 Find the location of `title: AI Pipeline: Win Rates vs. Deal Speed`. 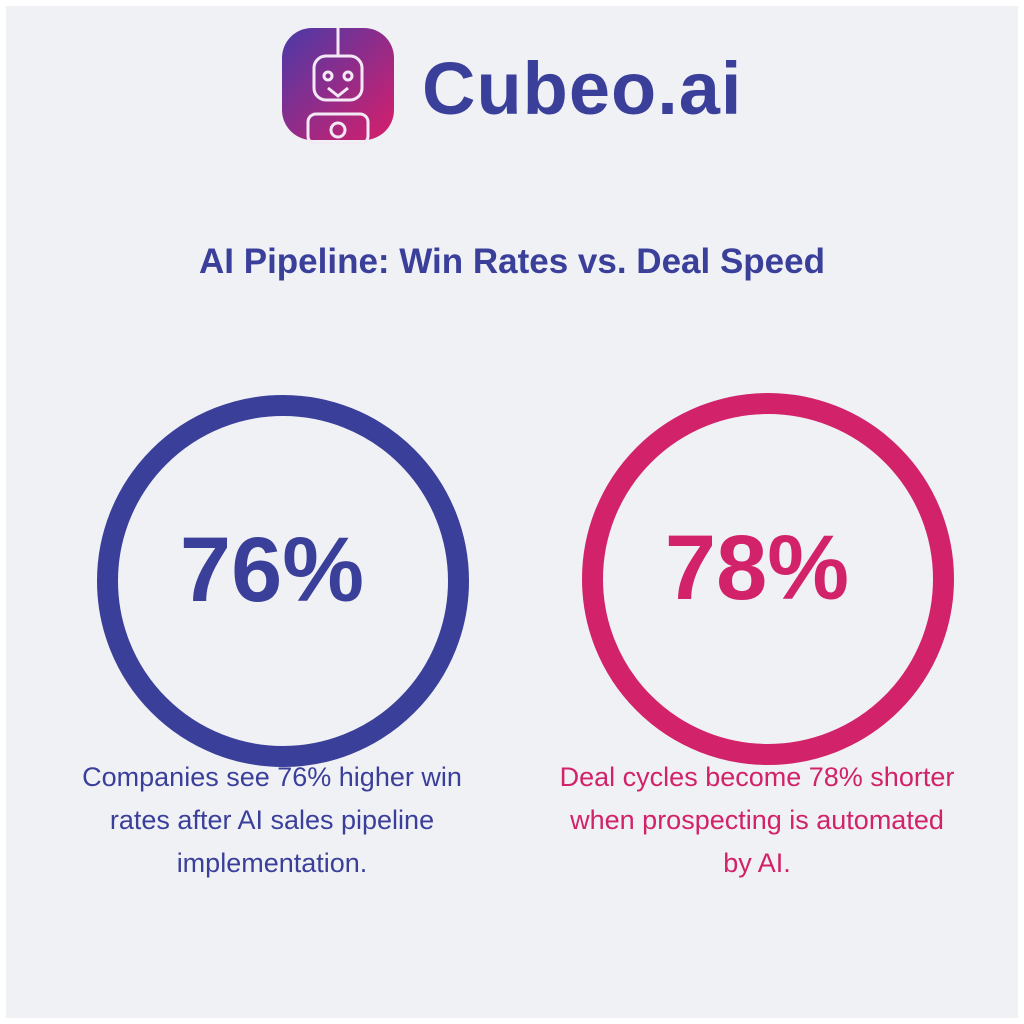

title: AI Pipeline: Win Rates vs. Deal Speed is located at coordinates (512, 261).